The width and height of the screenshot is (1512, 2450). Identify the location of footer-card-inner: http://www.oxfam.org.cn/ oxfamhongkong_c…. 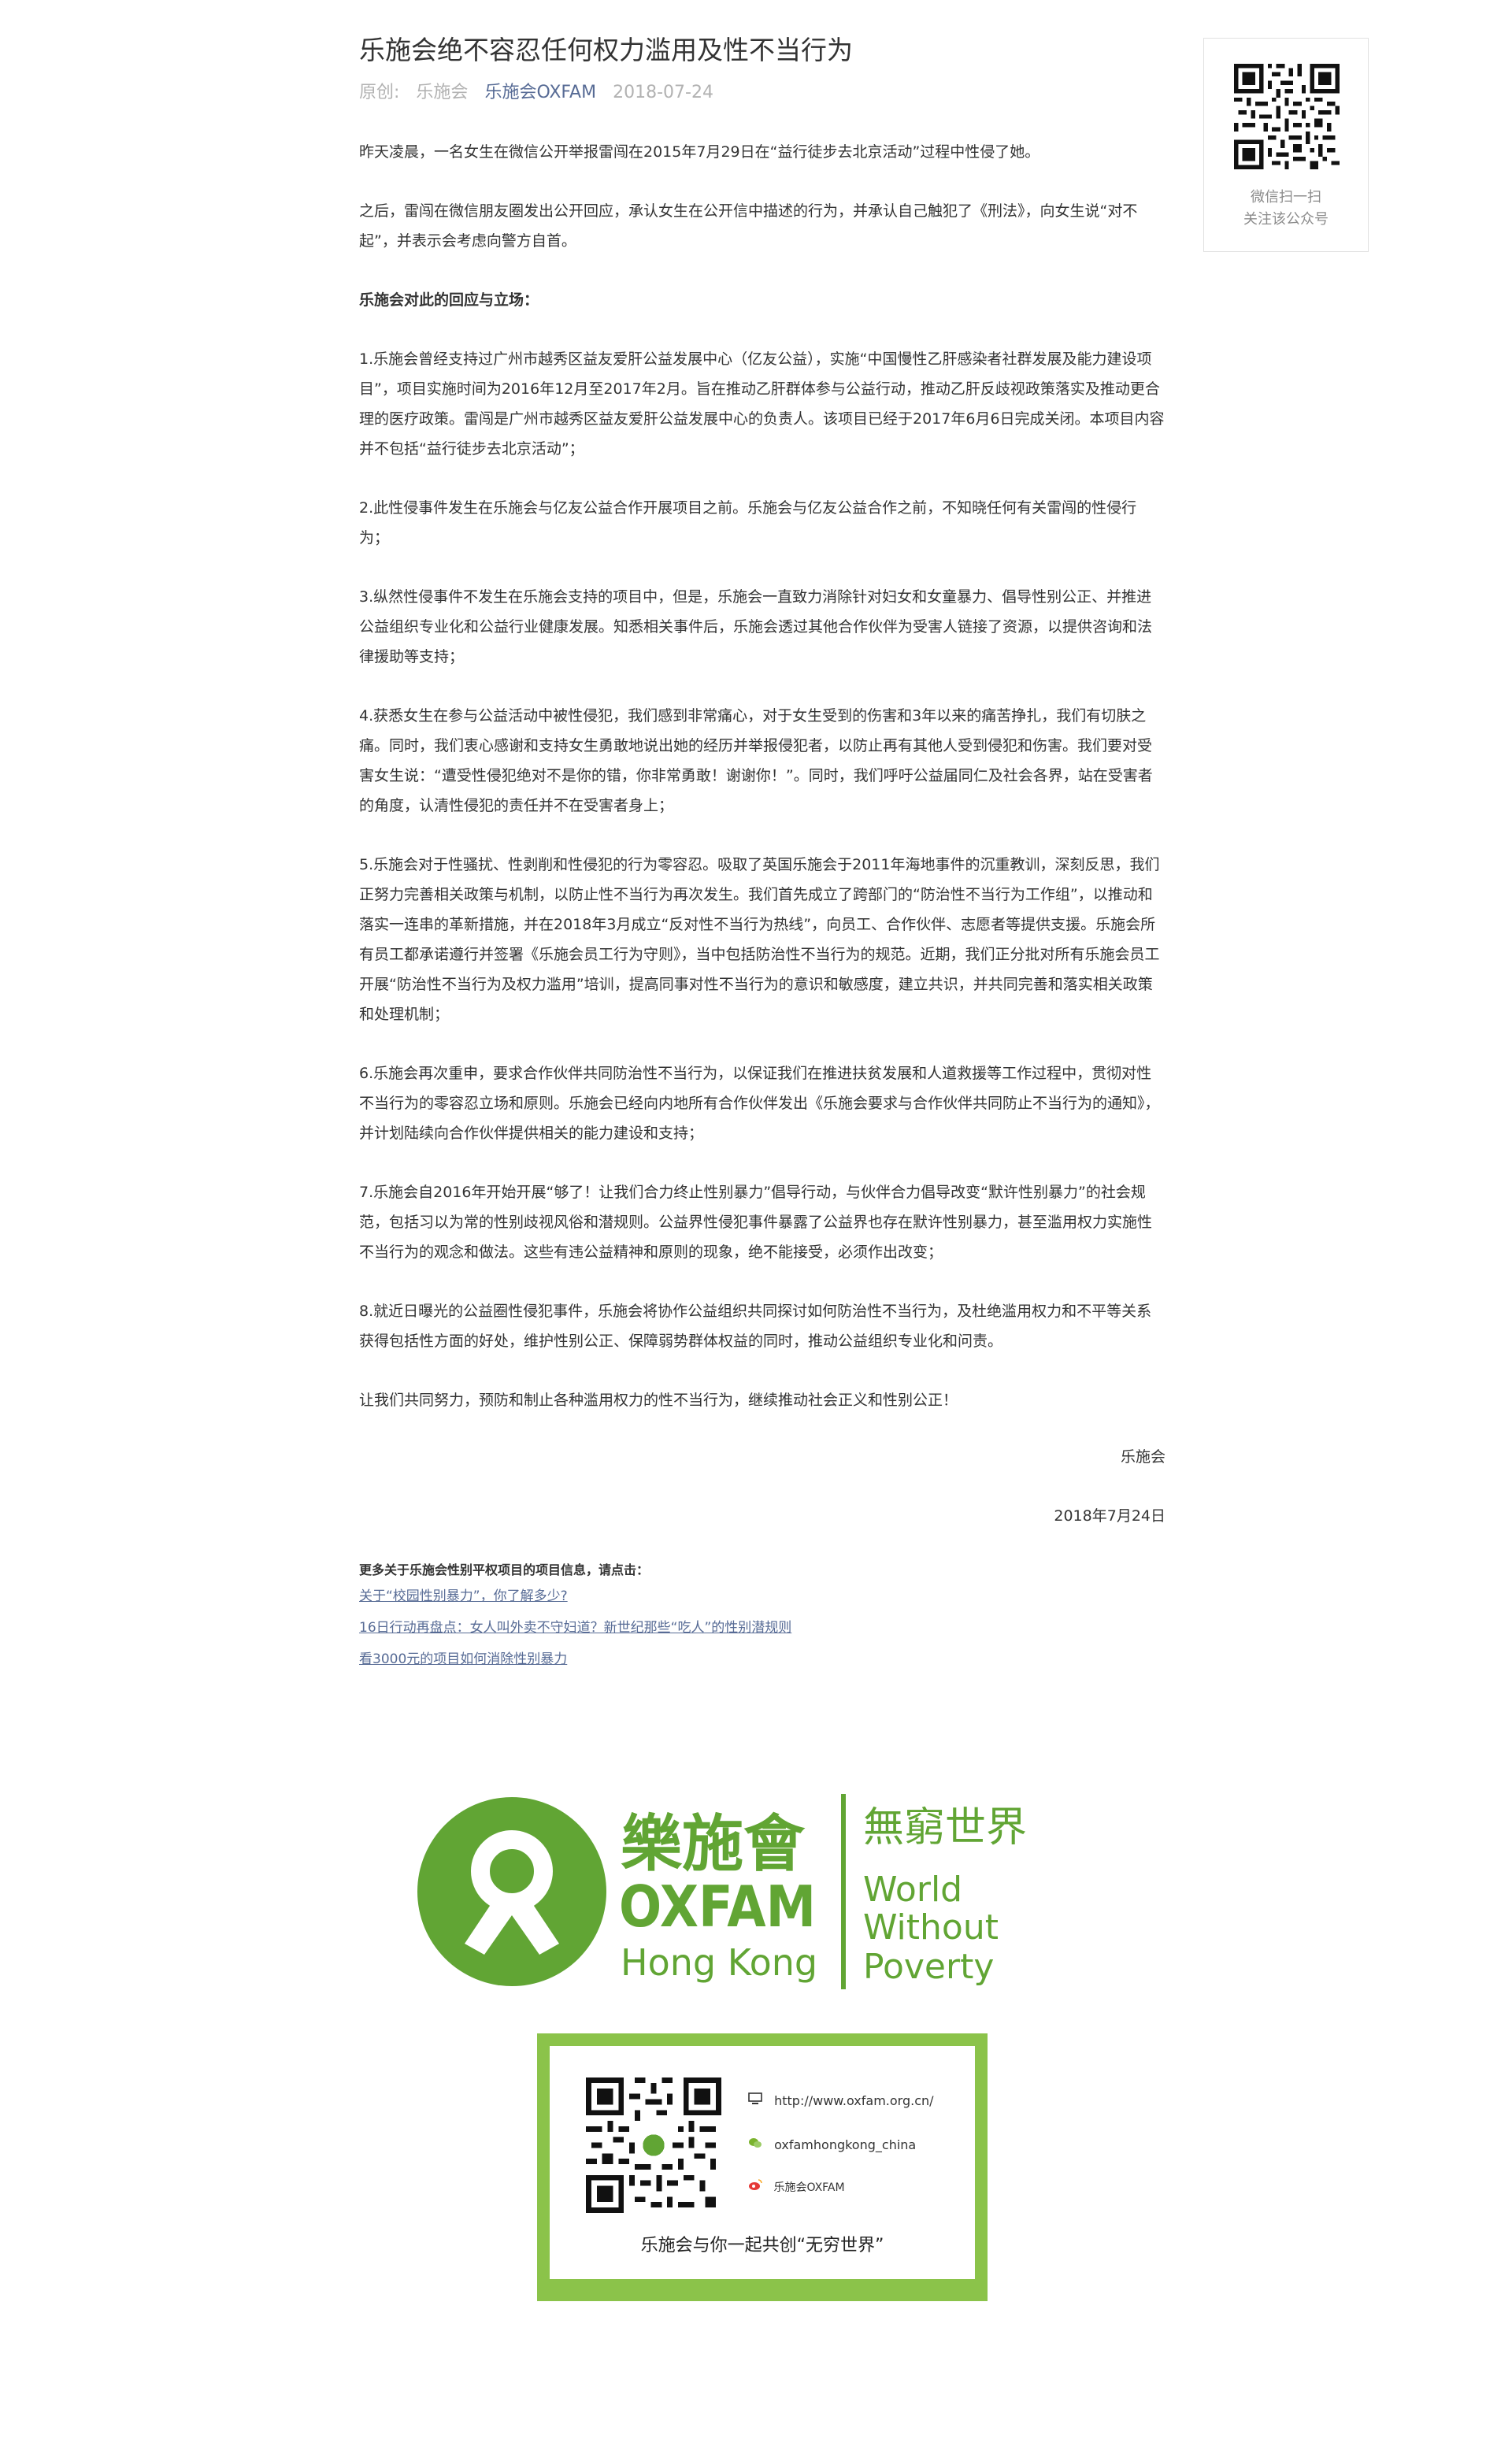
(762, 2162).